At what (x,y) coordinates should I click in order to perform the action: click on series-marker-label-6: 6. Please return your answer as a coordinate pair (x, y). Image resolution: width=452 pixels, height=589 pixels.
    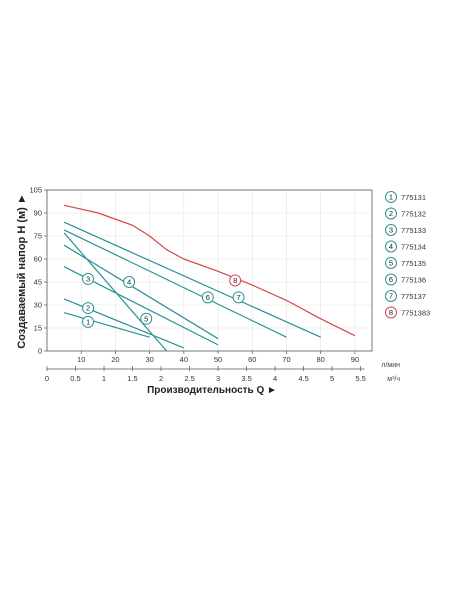
    Looking at the image, I should click on (208, 297).